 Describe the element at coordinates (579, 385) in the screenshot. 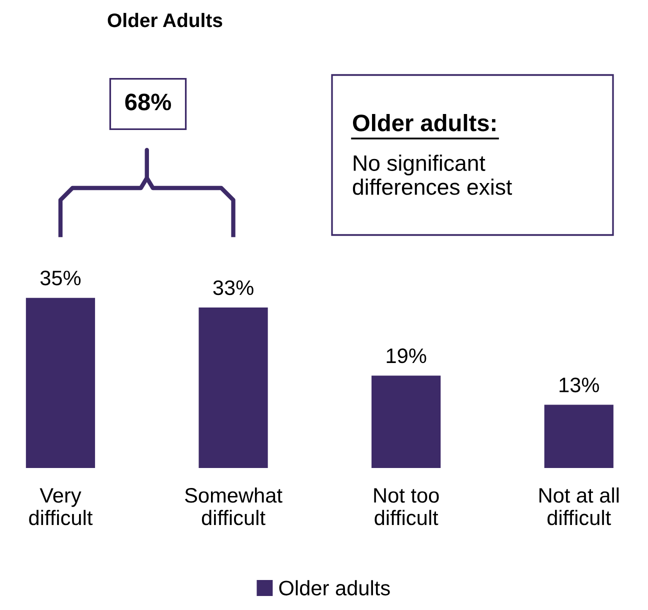

I see `data-label: 13%` at that location.